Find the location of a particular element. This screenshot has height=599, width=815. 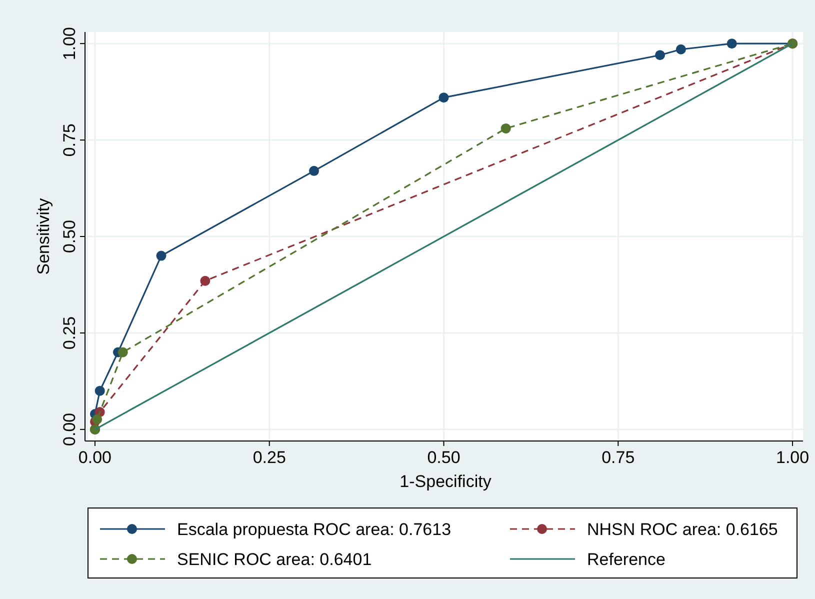

x-tick-label: 0.25 is located at coordinates (269, 457).